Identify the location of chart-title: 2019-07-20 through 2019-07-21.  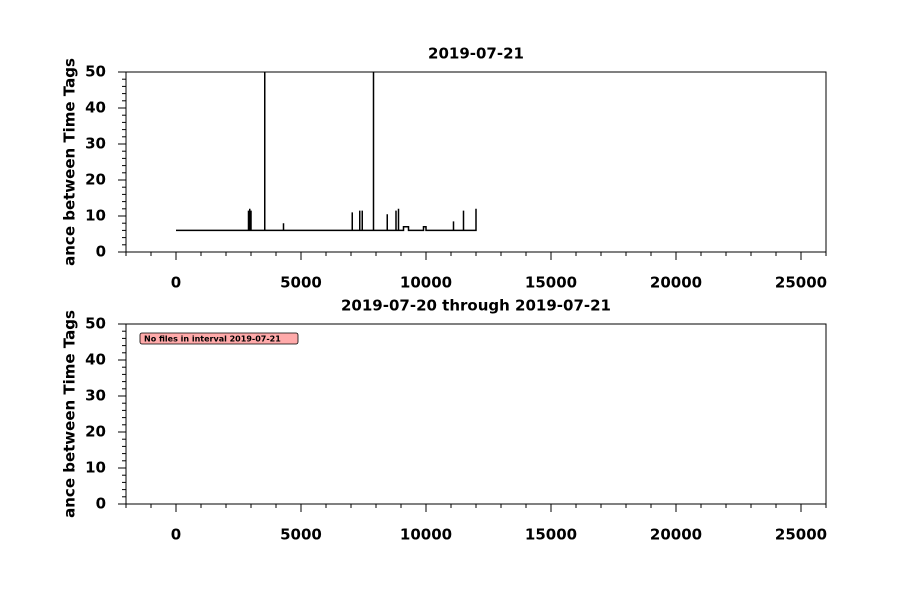
(476, 306).